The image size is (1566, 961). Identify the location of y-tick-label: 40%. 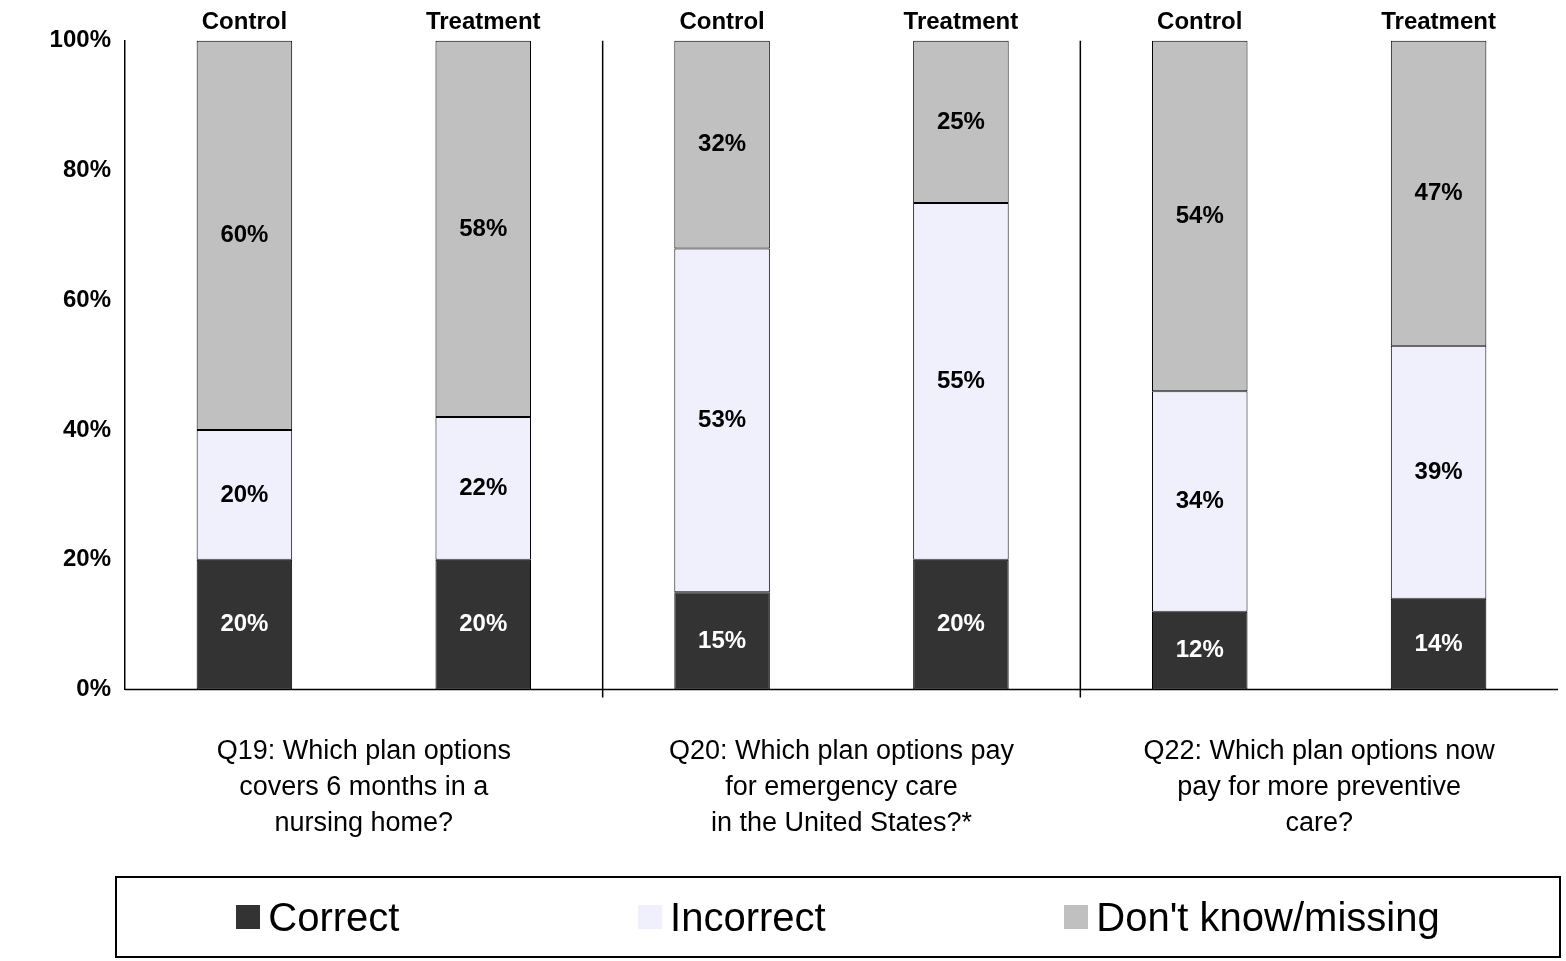
(86, 428).